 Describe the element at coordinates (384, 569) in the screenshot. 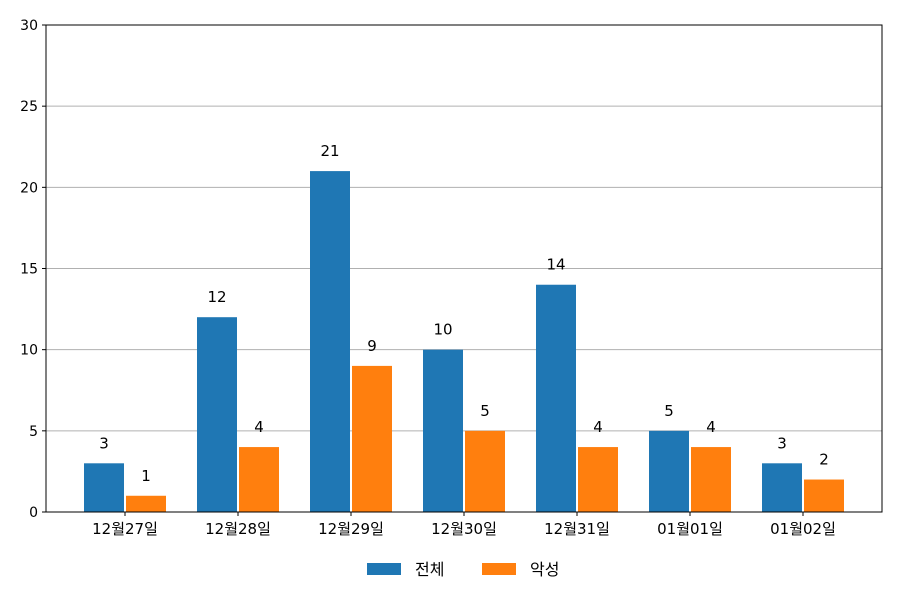

I see `legend-swatch-total` at that location.